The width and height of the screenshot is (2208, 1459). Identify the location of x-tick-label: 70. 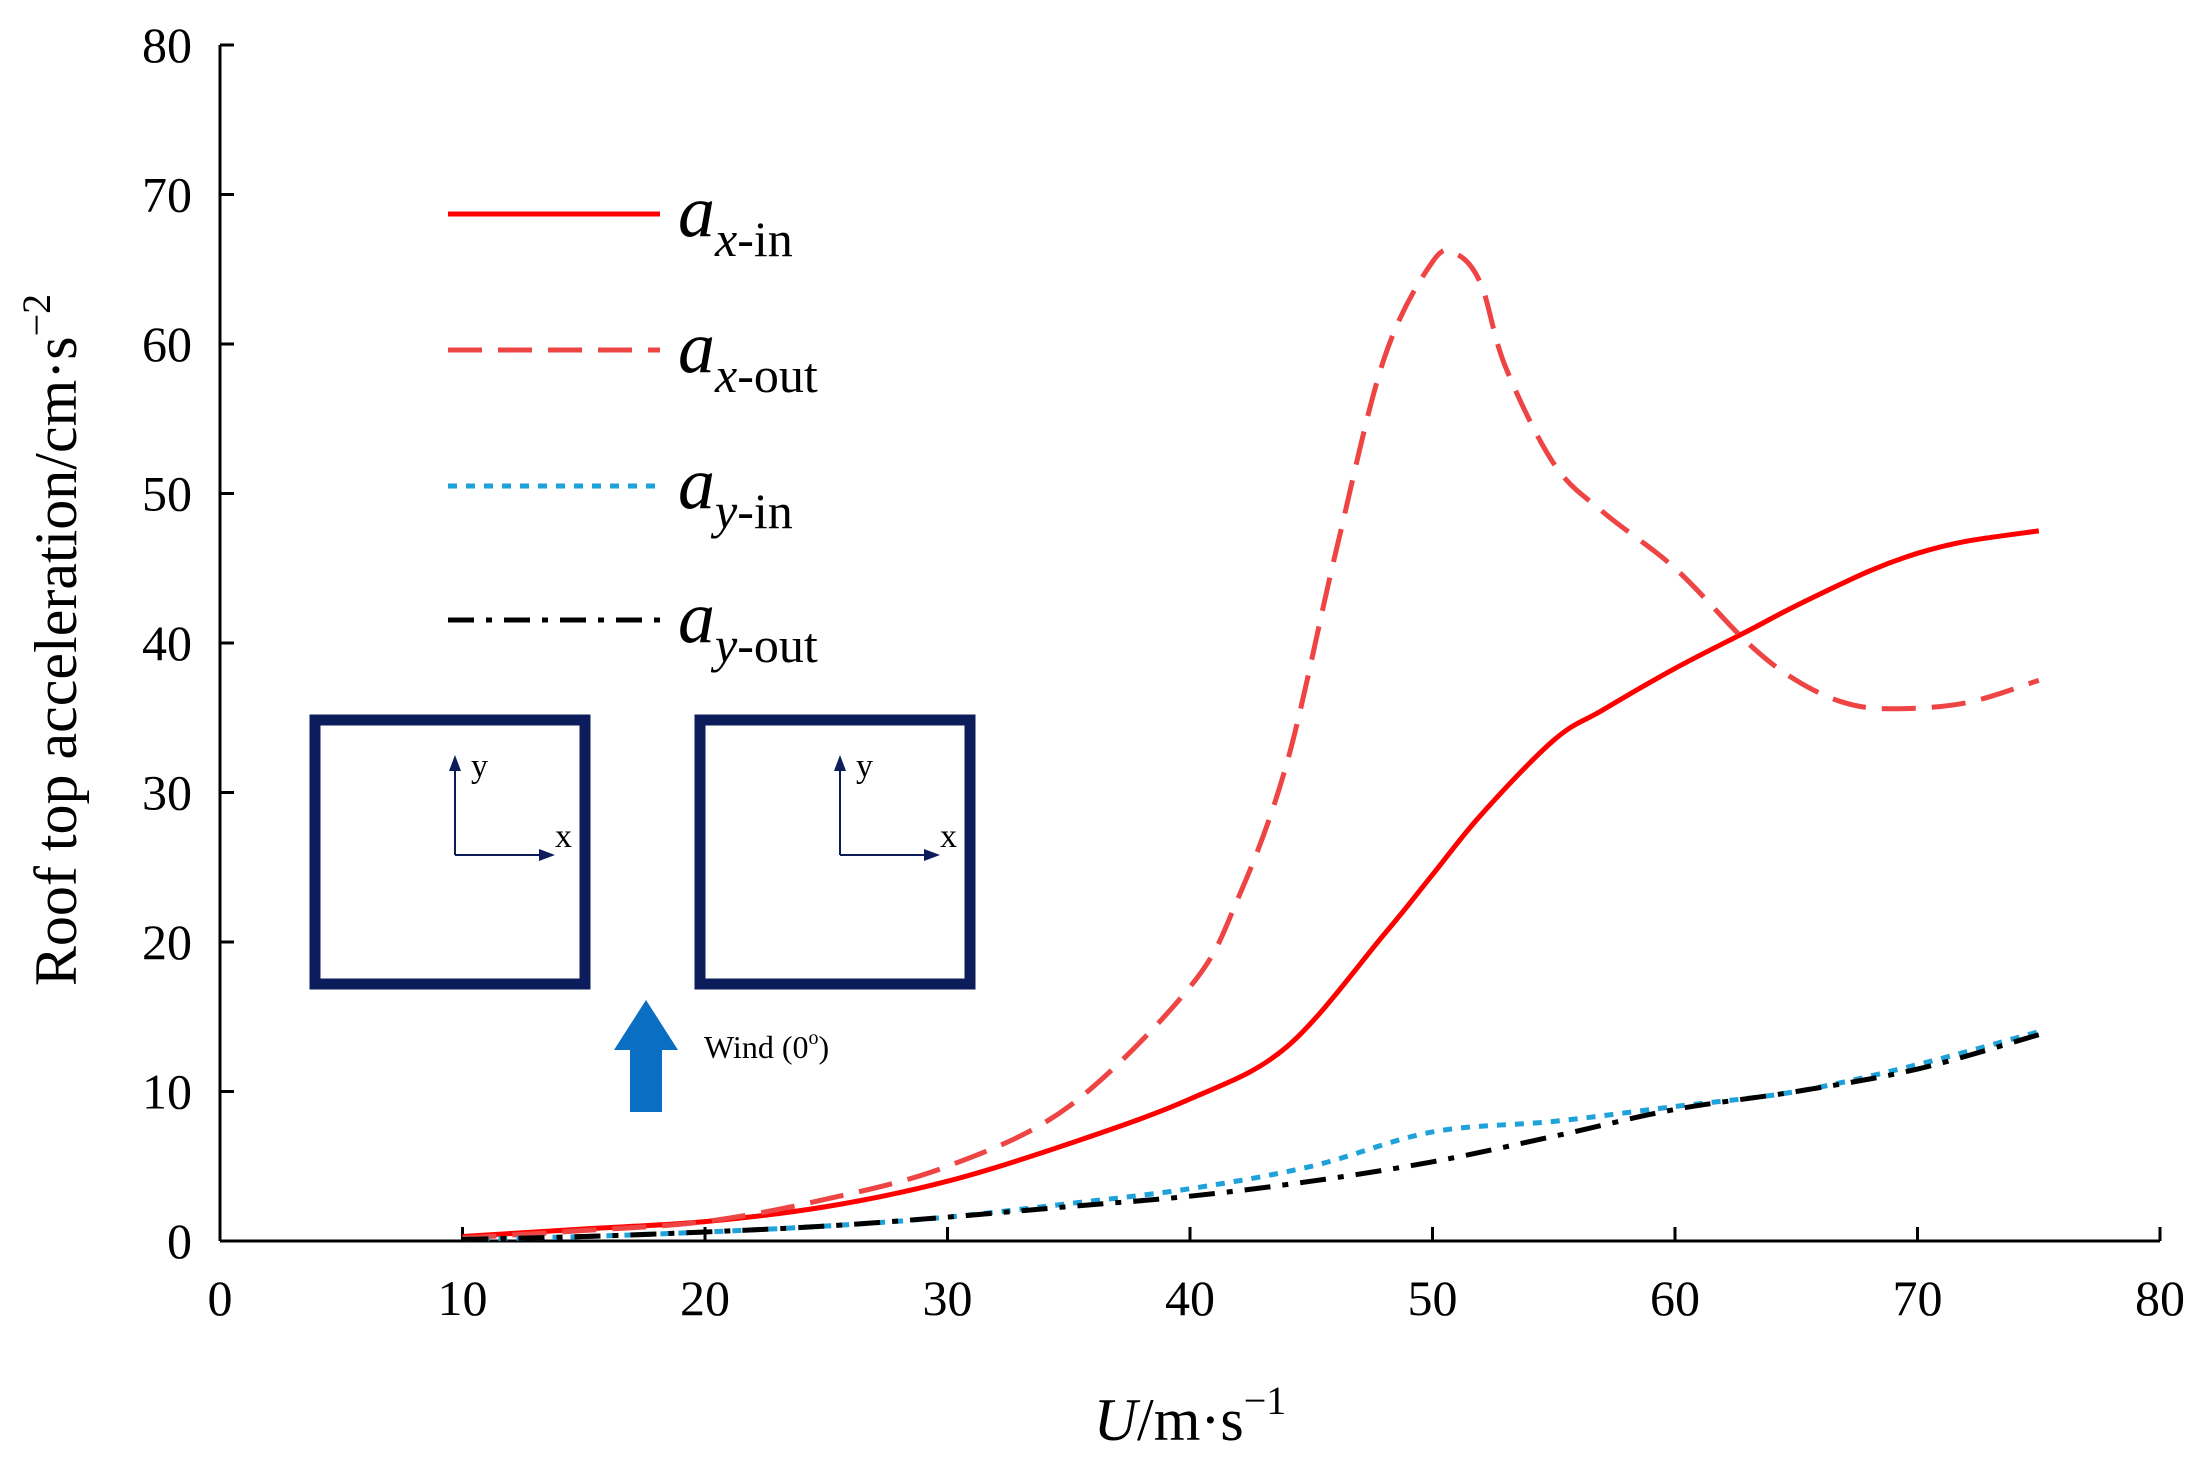
(1918, 1298).